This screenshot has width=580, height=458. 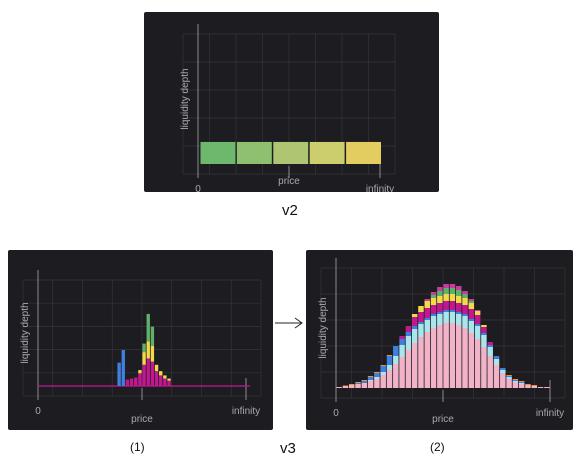 What do you see at coordinates (289, 323) in the screenshot?
I see `arrow-right-icon` at bounding box center [289, 323].